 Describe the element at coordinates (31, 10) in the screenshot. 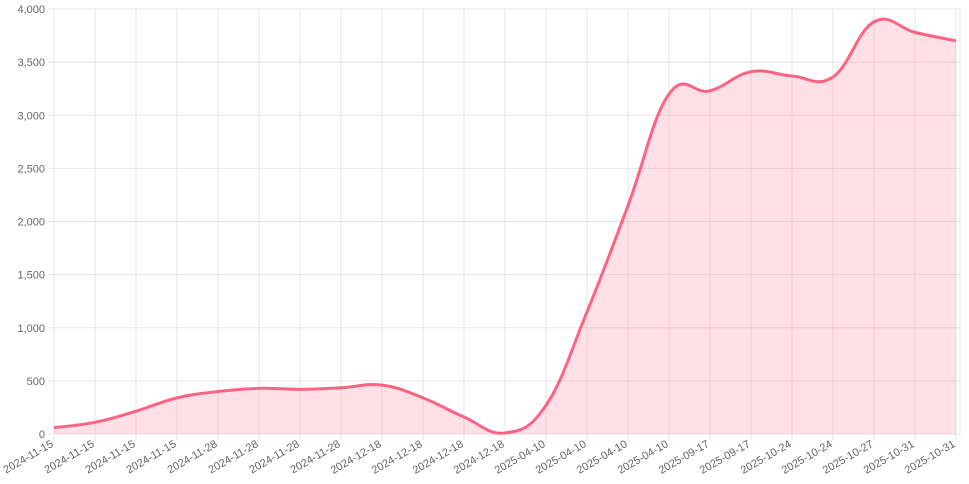

I see `y-tick-label: 4,000` at that location.